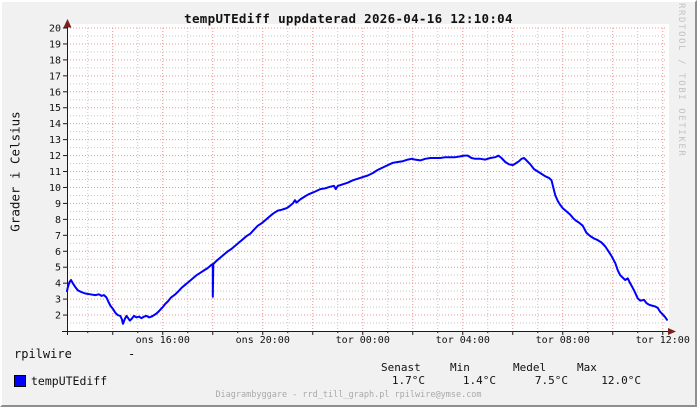 The image size is (697, 407). Describe the element at coordinates (363, 340) in the screenshot. I see `svg-text: tor 00:00` at that location.